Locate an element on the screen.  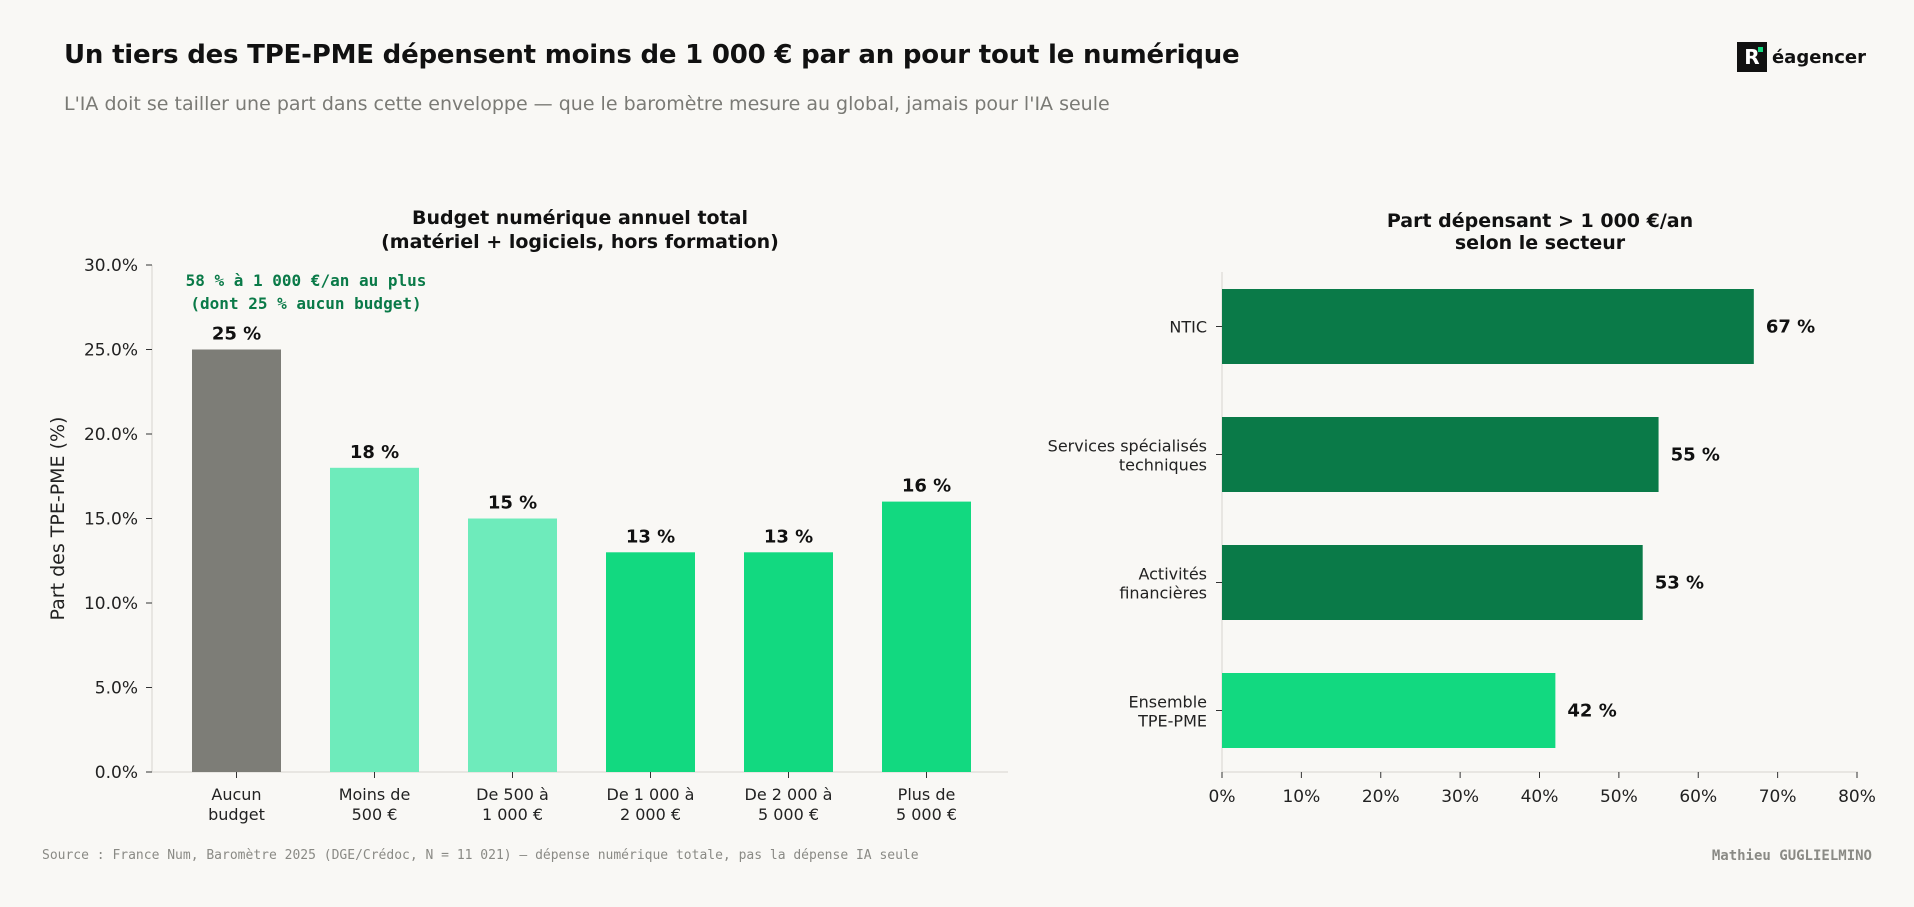
x-tick-label: 10% is located at coordinates (1301, 797).